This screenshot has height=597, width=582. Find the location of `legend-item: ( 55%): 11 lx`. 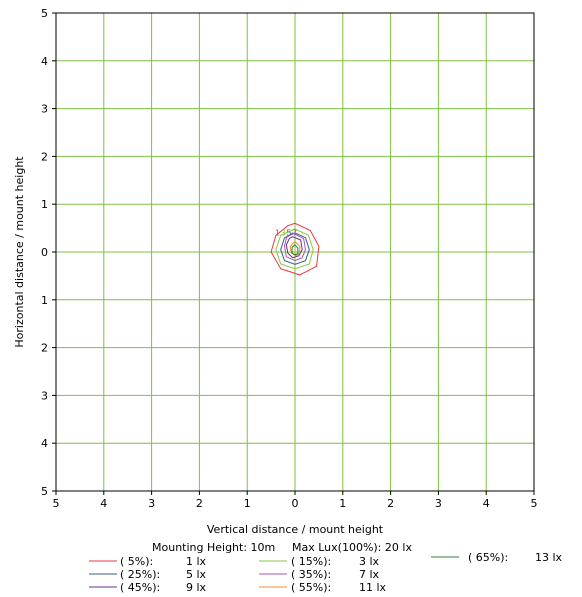

legend-item: ( 55%): 11 lx is located at coordinates (323, 587).